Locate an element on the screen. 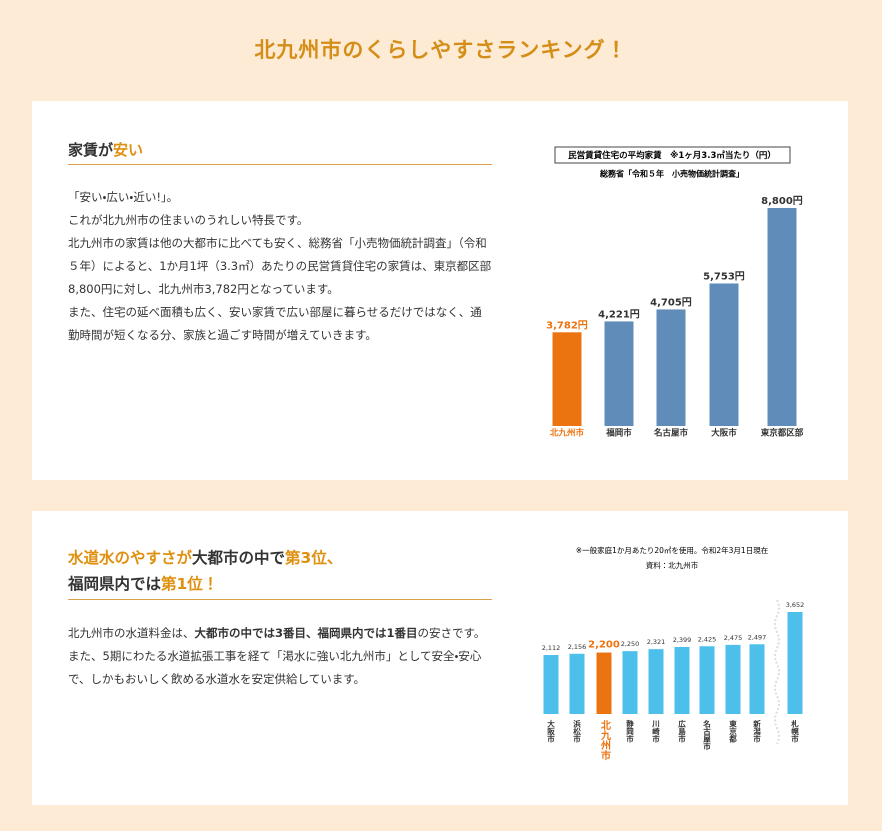 The height and width of the screenshot is (831, 882). category-label: 浜松市 is located at coordinates (576, 731).